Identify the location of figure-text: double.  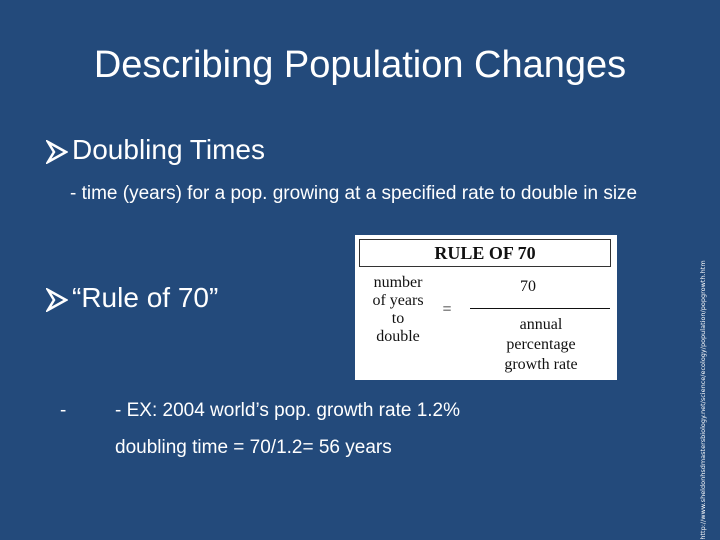
(398, 336).